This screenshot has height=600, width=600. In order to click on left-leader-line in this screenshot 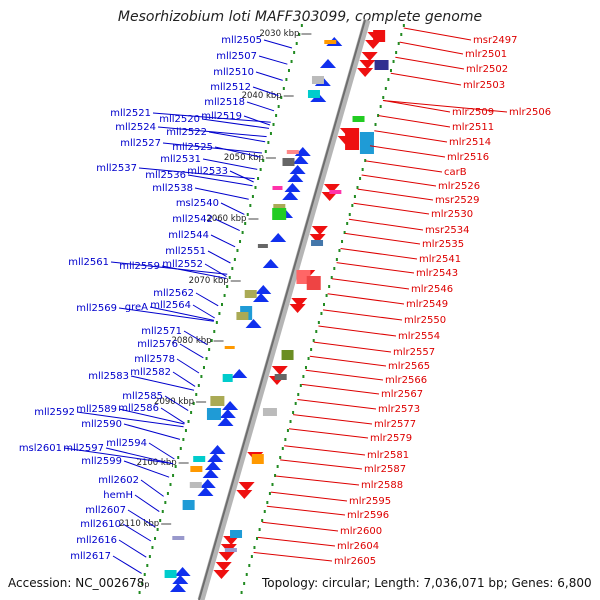, I will do `click(176, 403)`.